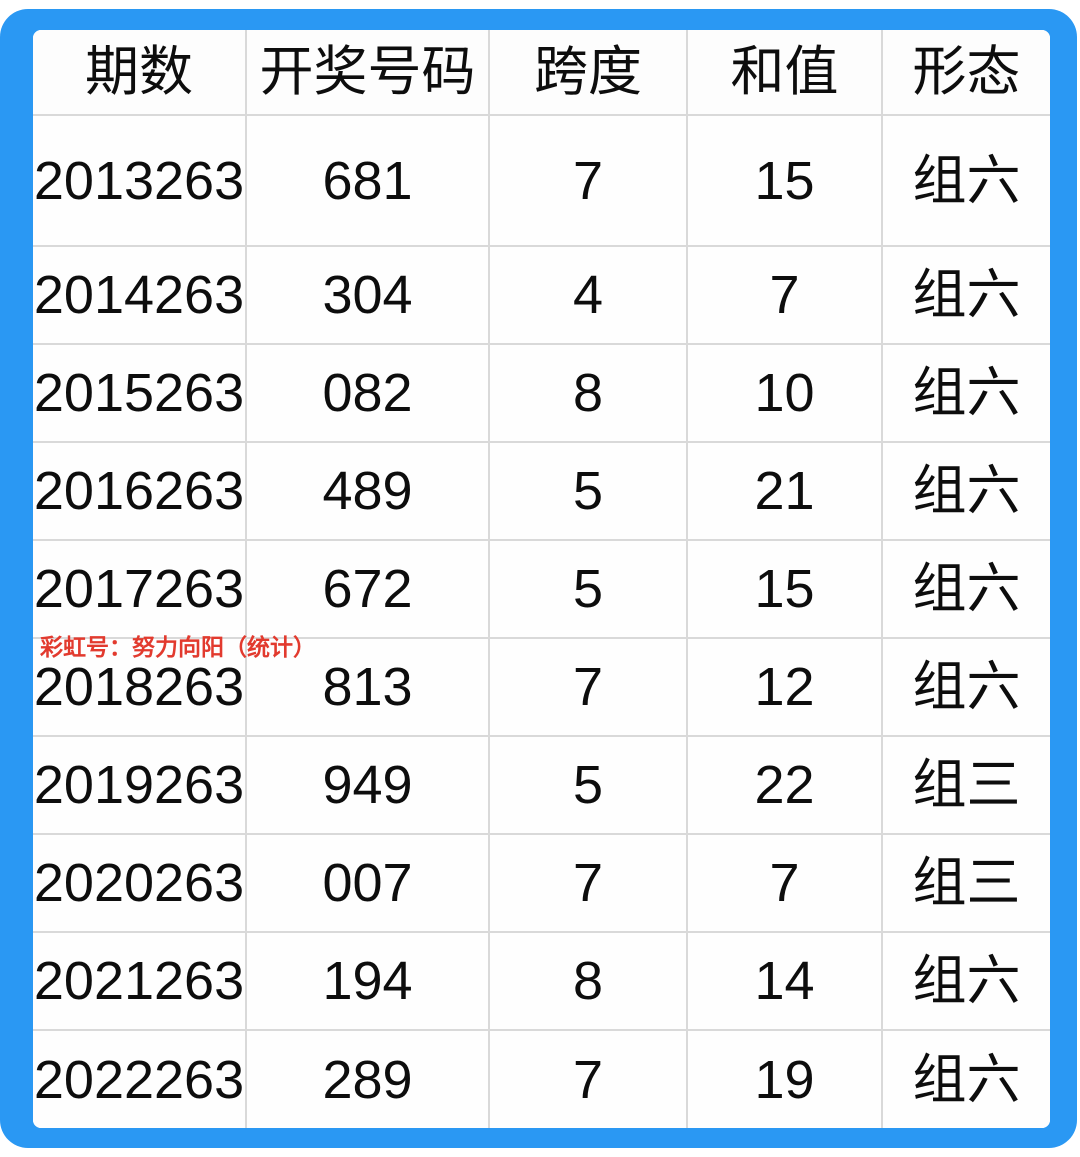  I want to click on table-cell: 681, so click(368, 181).